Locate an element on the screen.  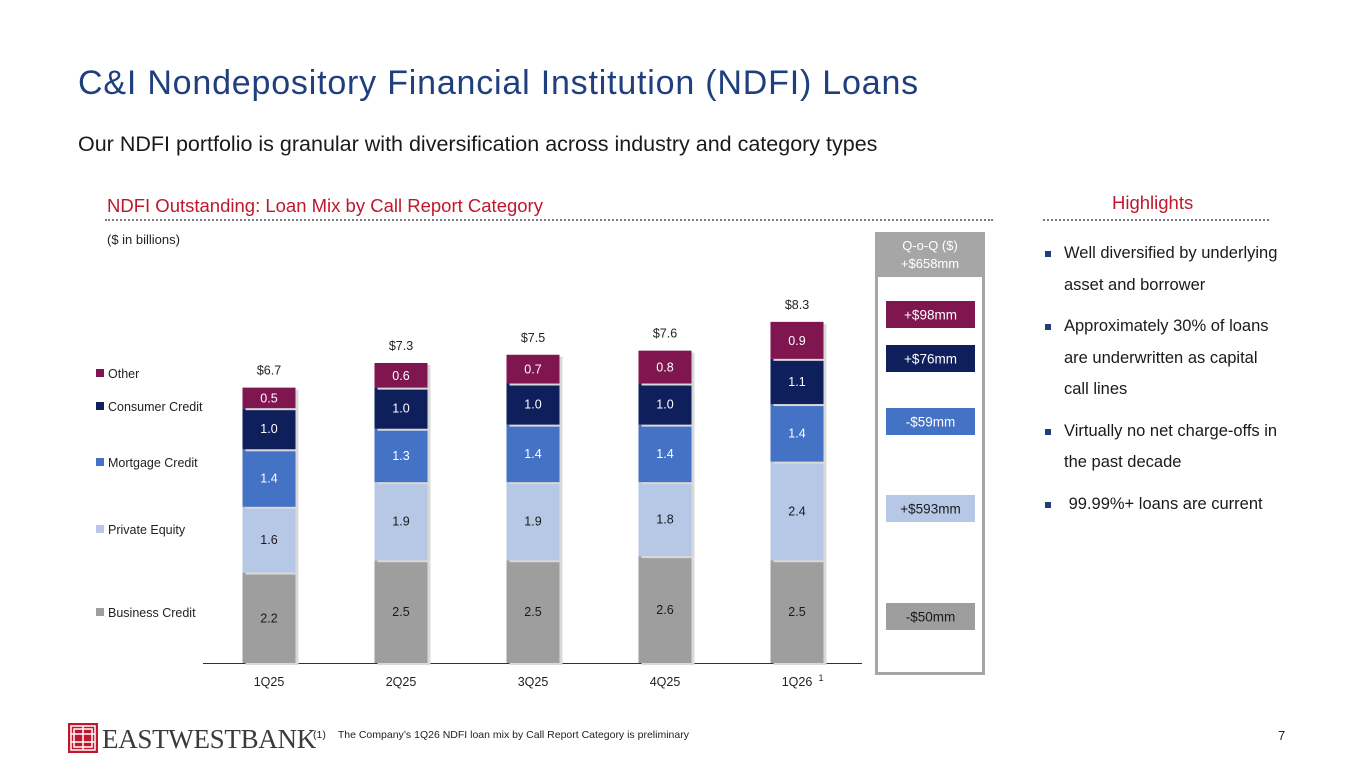
x-tick-label: 1Q25 is located at coordinates (269, 682).